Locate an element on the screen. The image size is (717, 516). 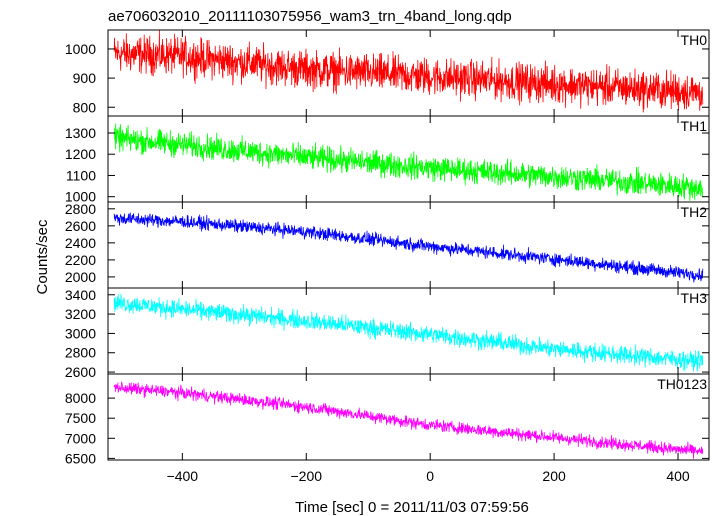
y-tick-label: 1300 is located at coordinates (80, 133).